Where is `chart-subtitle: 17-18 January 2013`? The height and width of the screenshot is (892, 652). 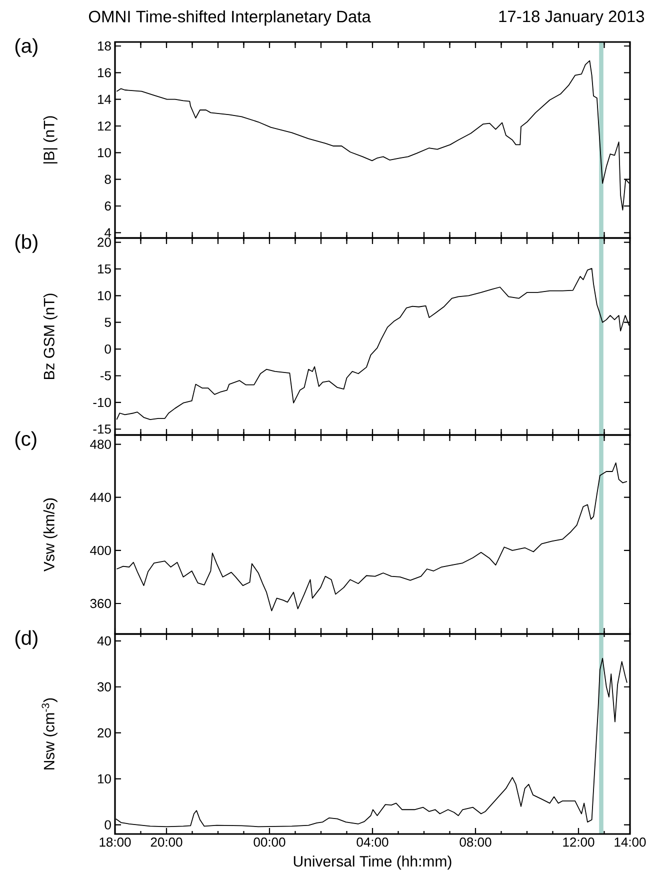 chart-subtitle: 17-18 January 2013 is located at coordinates (571, 18).